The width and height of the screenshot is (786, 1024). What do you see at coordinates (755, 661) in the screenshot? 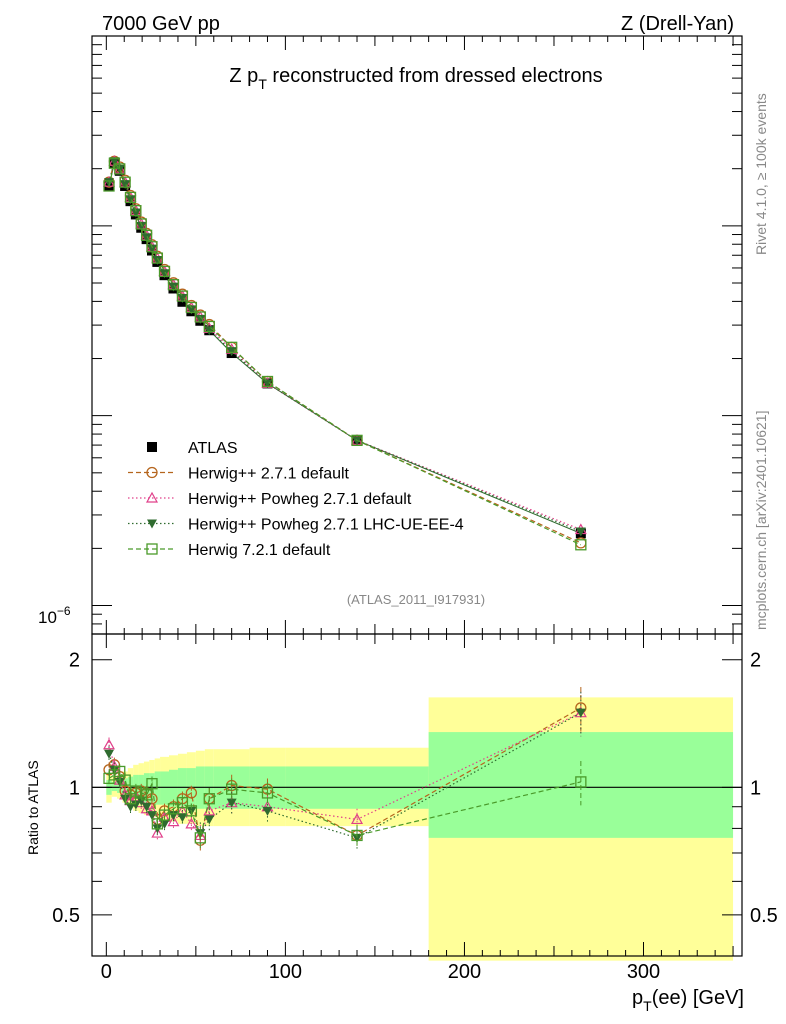
I see `ratio-y-tick-label-right: 2` at bounding box center [755, 661].